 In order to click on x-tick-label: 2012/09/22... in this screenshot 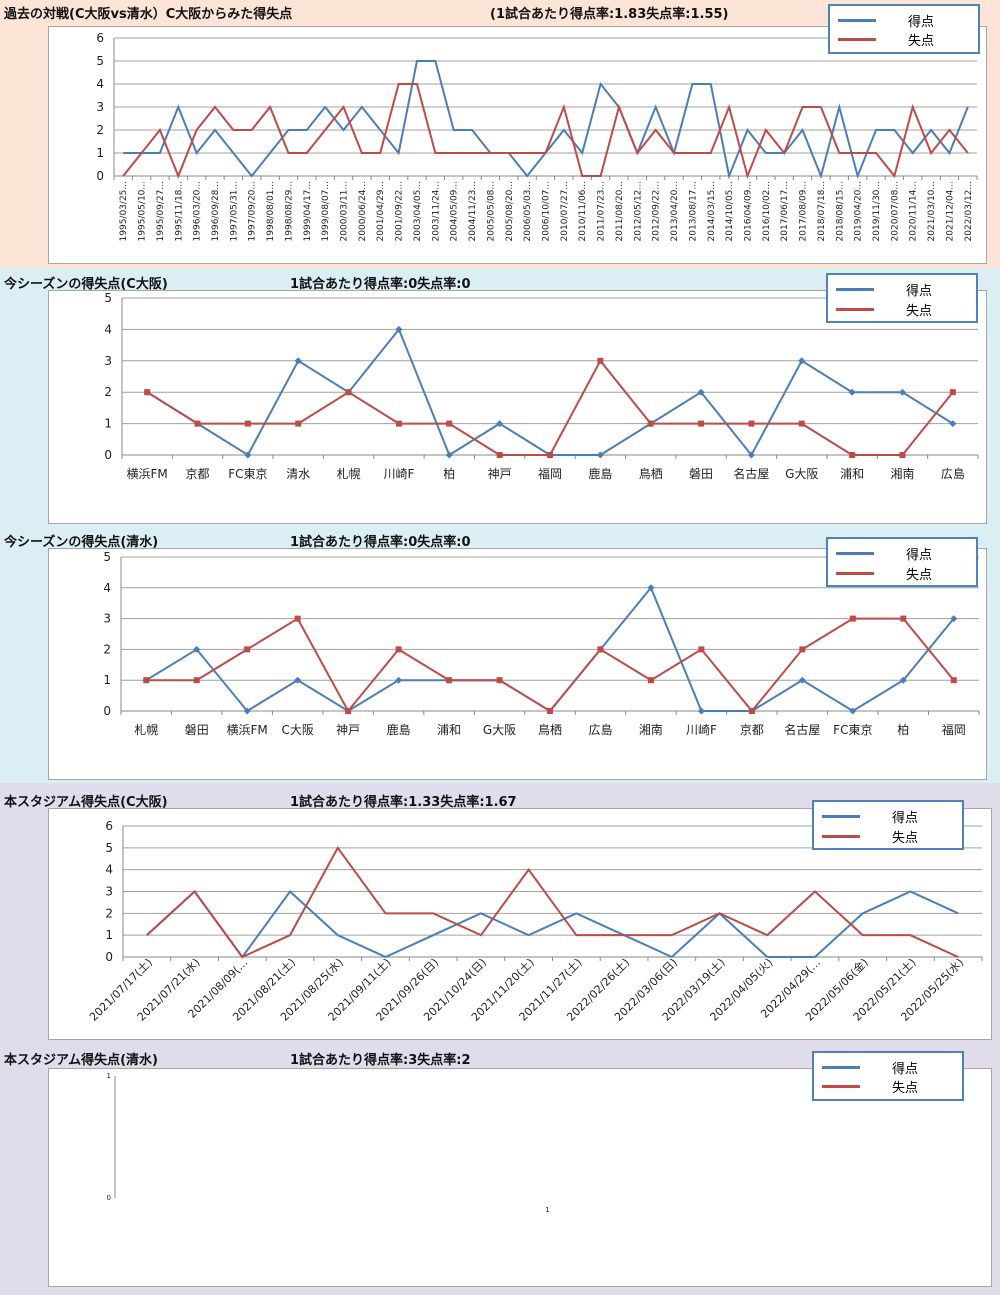, I will do `click(657, 211)`.